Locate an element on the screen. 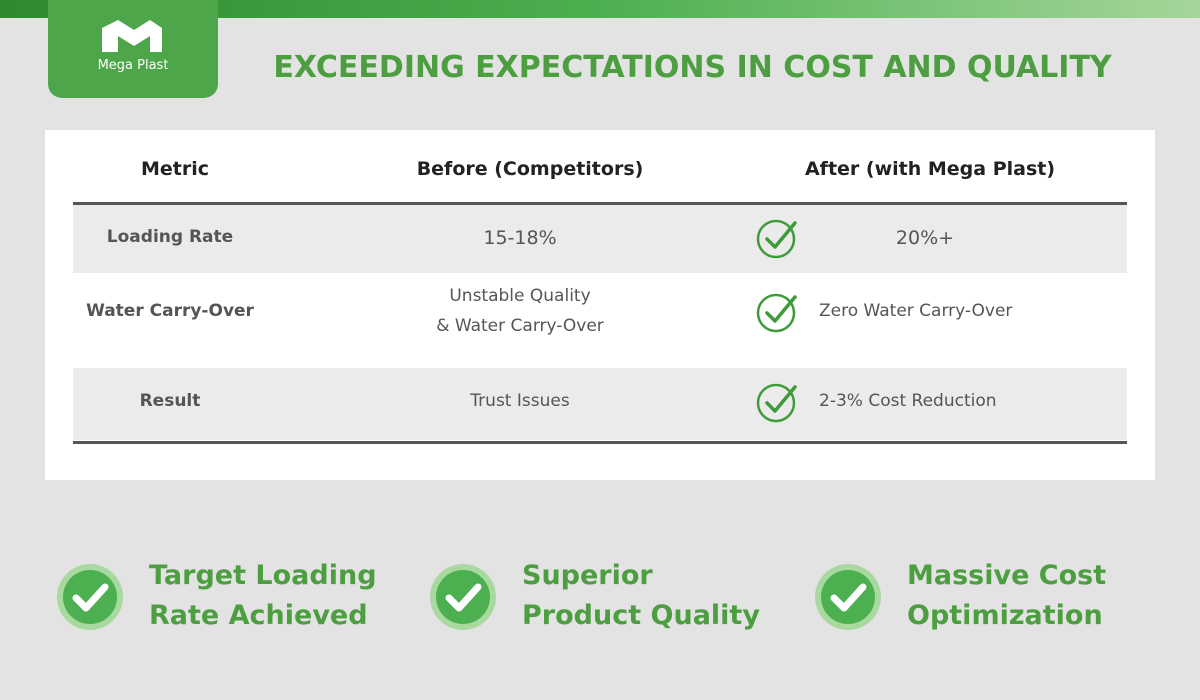  logo: Mega Plast is located at coordinates (133, 49).